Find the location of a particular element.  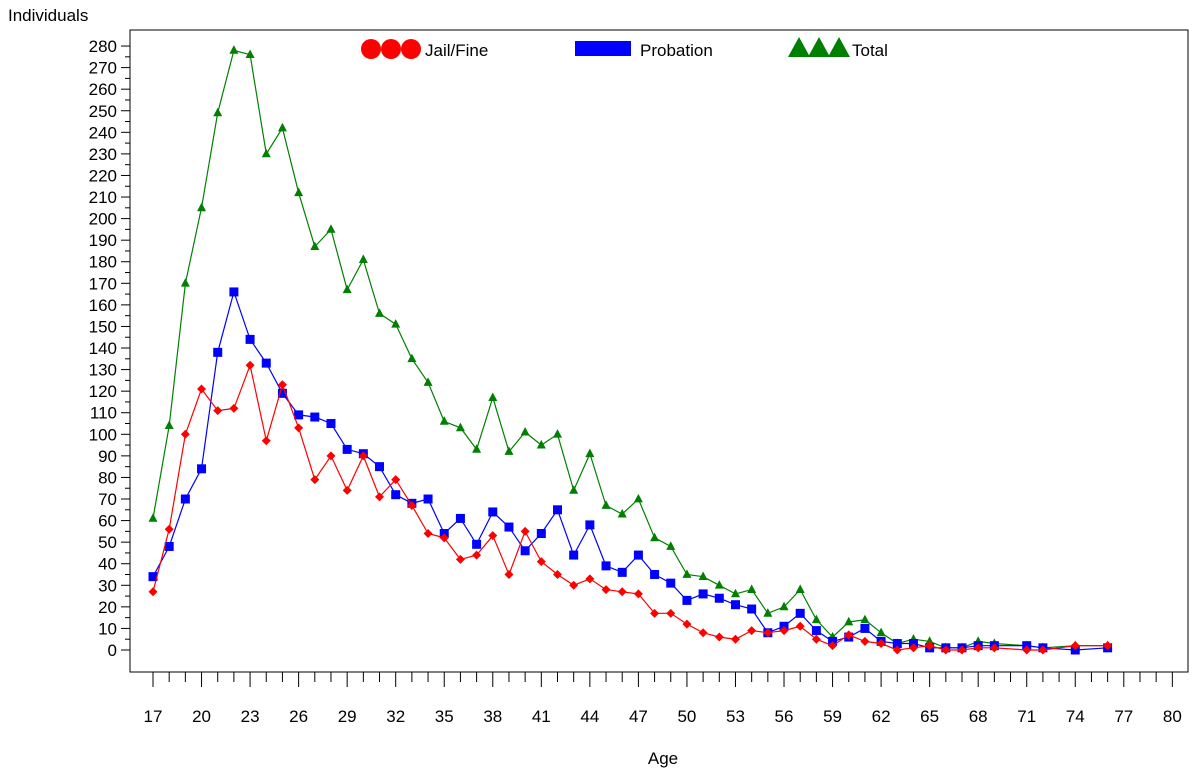

y-tick-label: 140 is located at coordinates (103, 348).